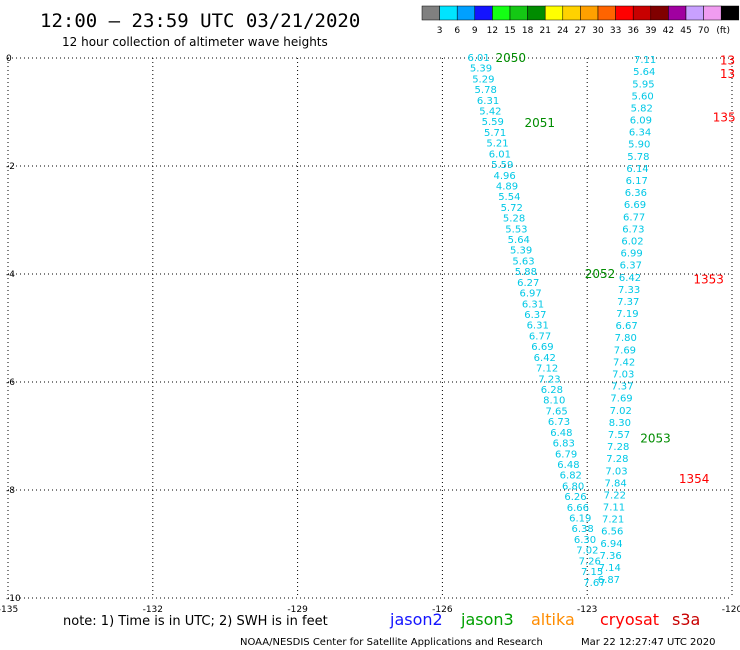  Describe the element at coordinates (619, 435) in the screenshot. I see `wave-height-value: 7.57` at that location.